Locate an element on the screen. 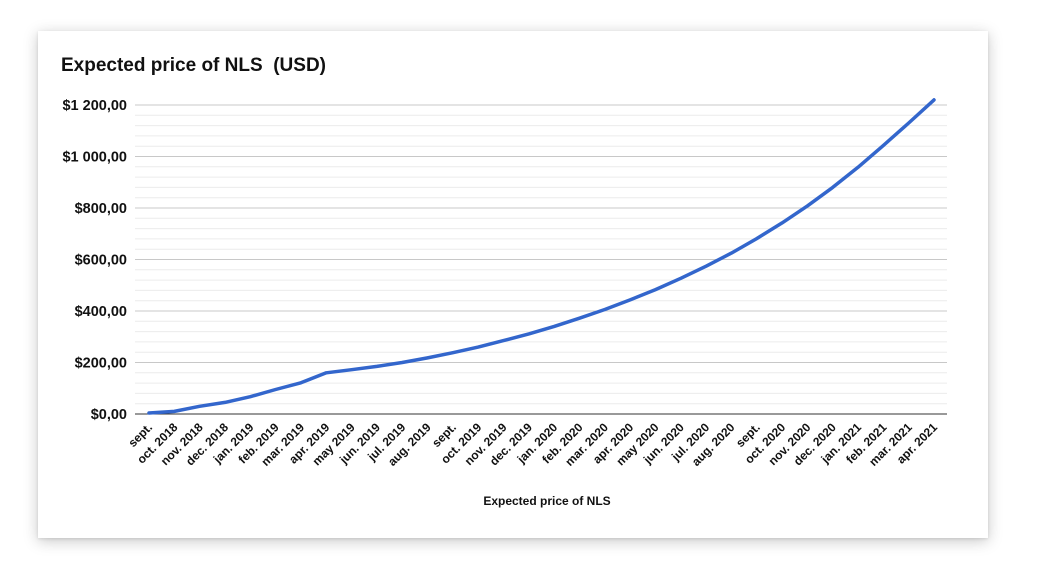 The height and width of the screenshot is (575, 1046). y-tick-label: $0,00 is located at coordinates (109, 415).